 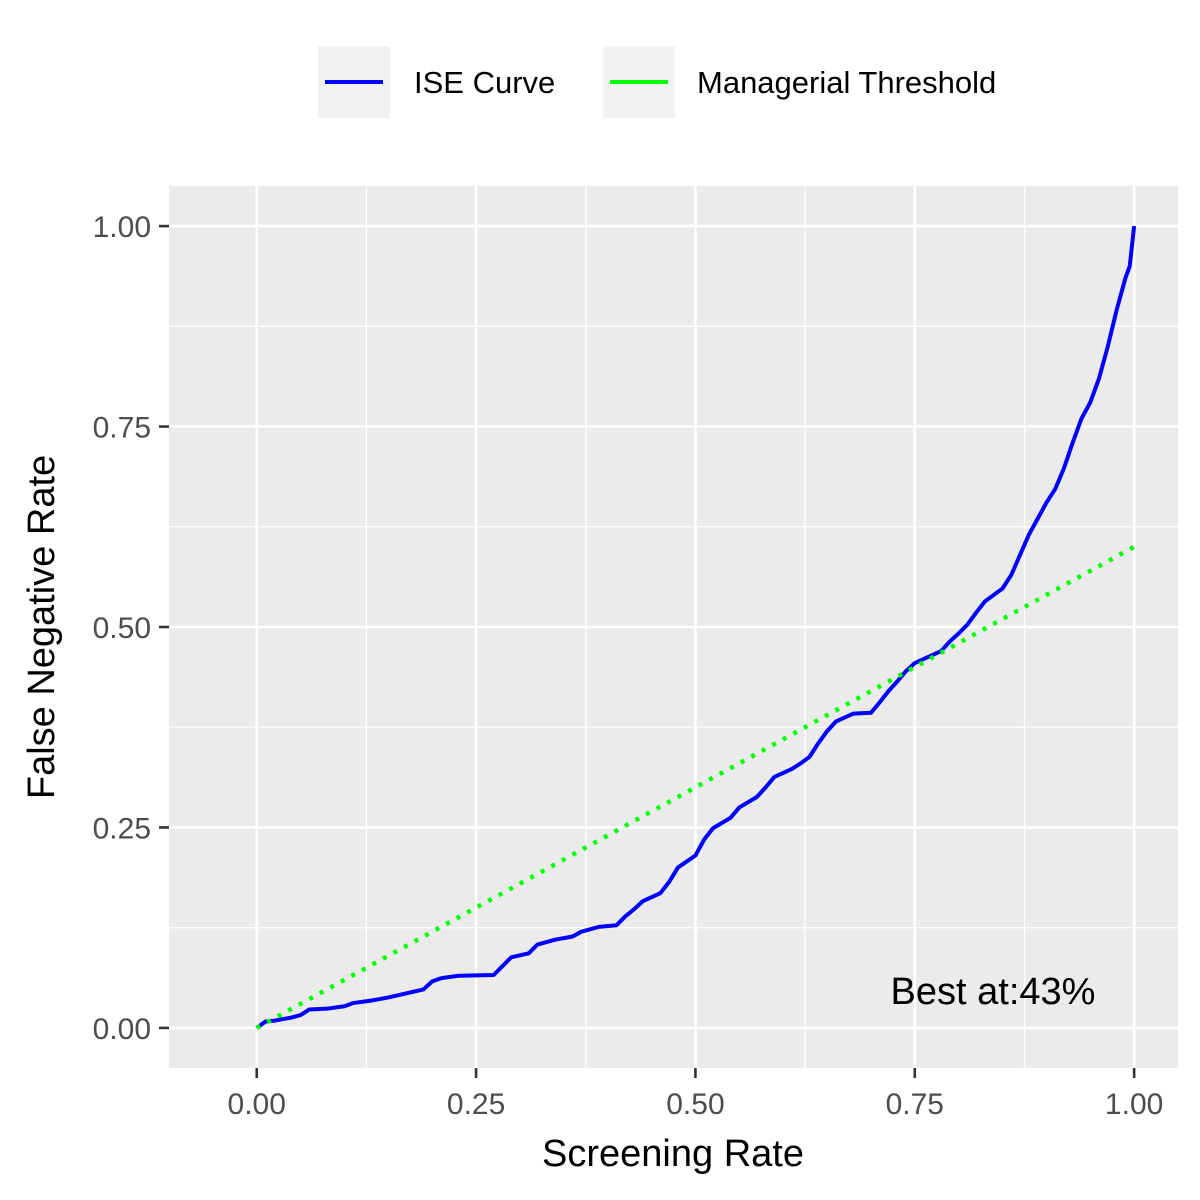 I want to click on legend: ISE Curve Managerial Threshold, so click(x=657, y=82).